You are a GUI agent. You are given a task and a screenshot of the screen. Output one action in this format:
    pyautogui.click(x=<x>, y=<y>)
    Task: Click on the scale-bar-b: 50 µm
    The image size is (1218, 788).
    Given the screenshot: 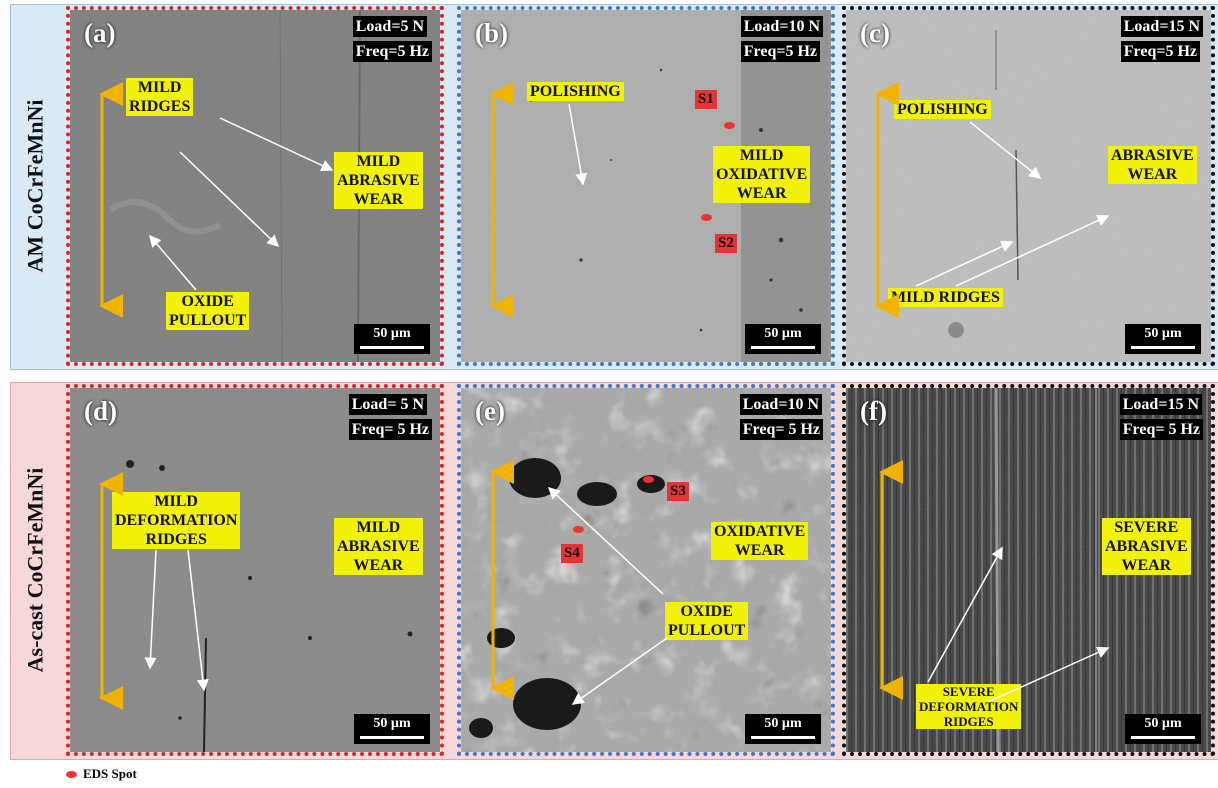 What is the action you would take?
    pyautogui.click(x=783, y=339)
    